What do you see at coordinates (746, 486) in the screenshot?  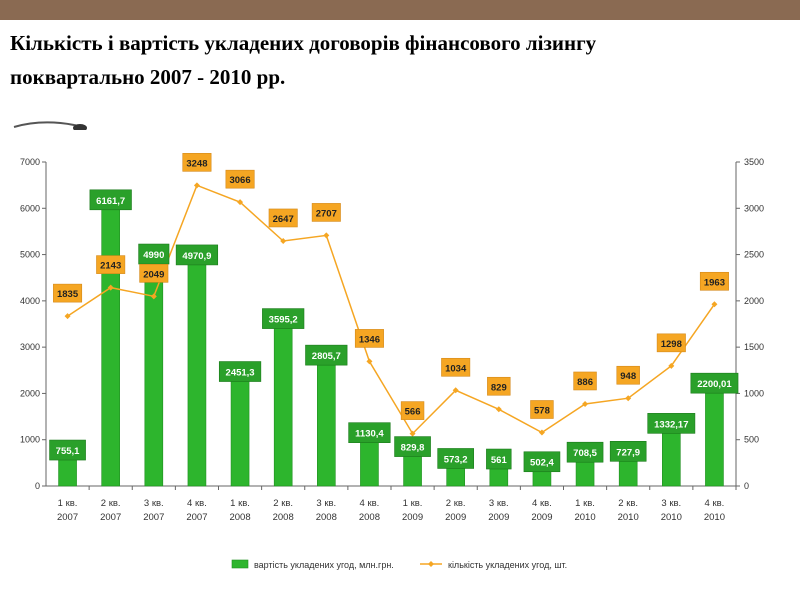 I see `right-tick-label: 0` at bounding box center [746, 486].